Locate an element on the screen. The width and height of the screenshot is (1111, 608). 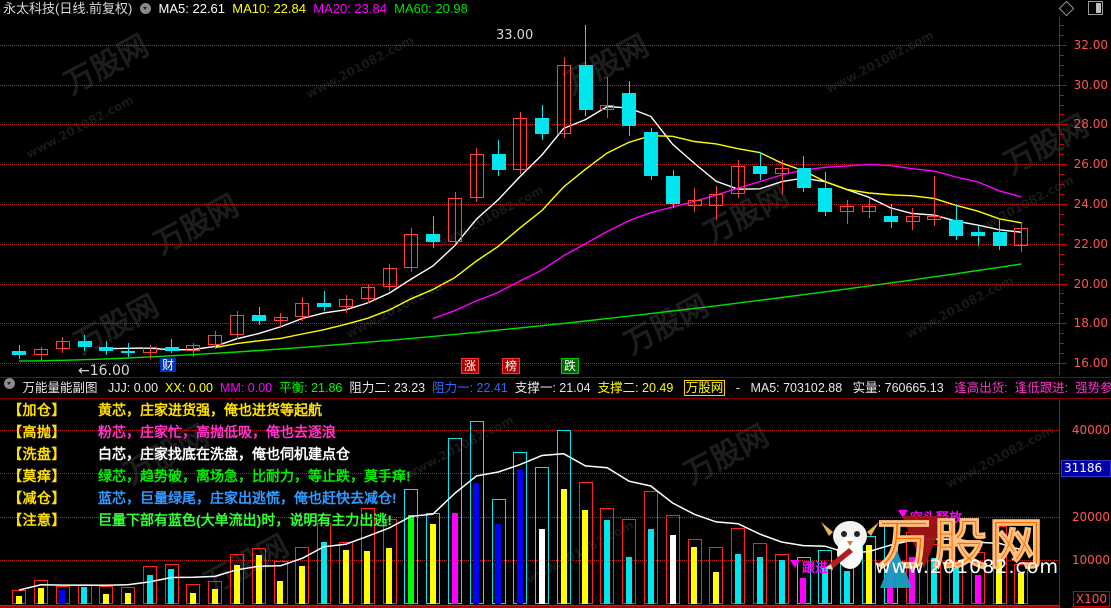
diamond-icon is located at coordinates (1067, 8).